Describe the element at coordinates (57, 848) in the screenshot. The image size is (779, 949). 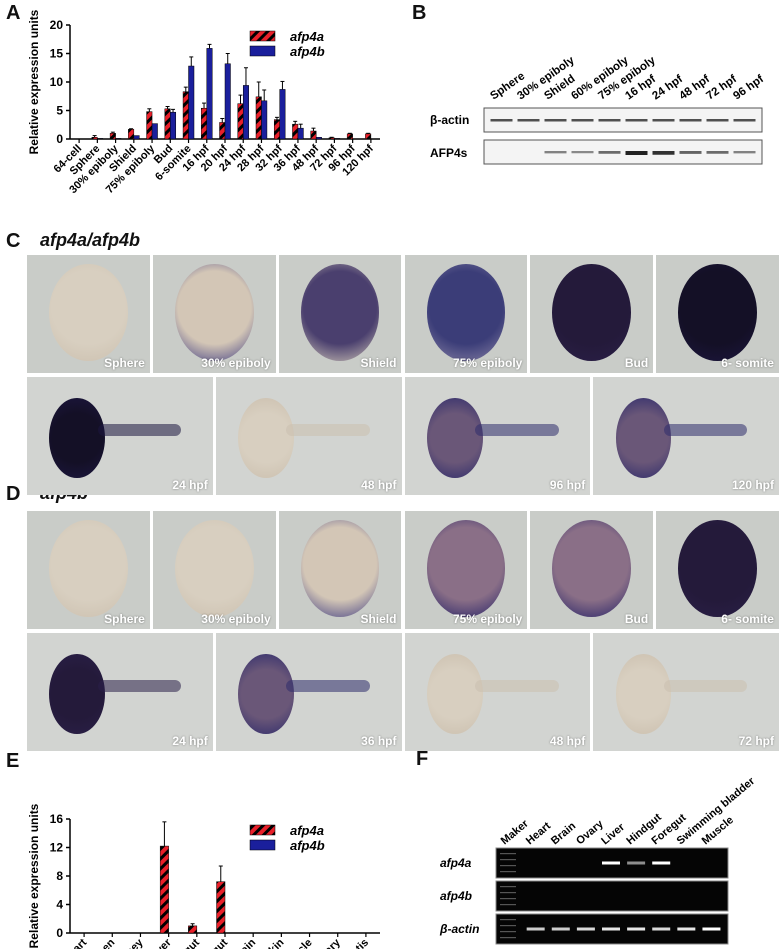
I see `svg-text: 12` at that location.